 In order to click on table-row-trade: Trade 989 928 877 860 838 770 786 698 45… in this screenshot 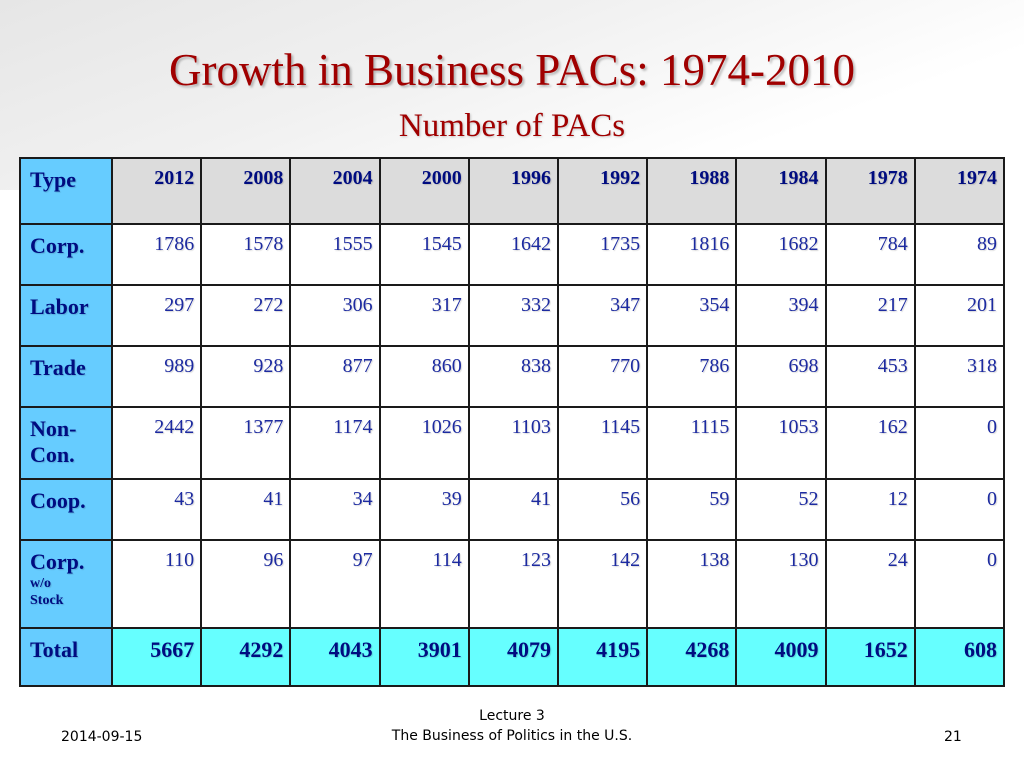, I will do `click(512, 376)`.